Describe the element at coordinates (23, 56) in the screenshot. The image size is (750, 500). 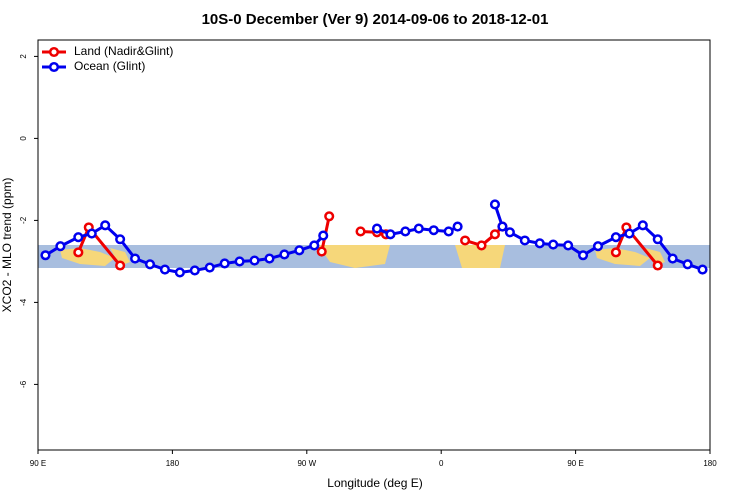
I see `y-tick-label: 2` at that location.